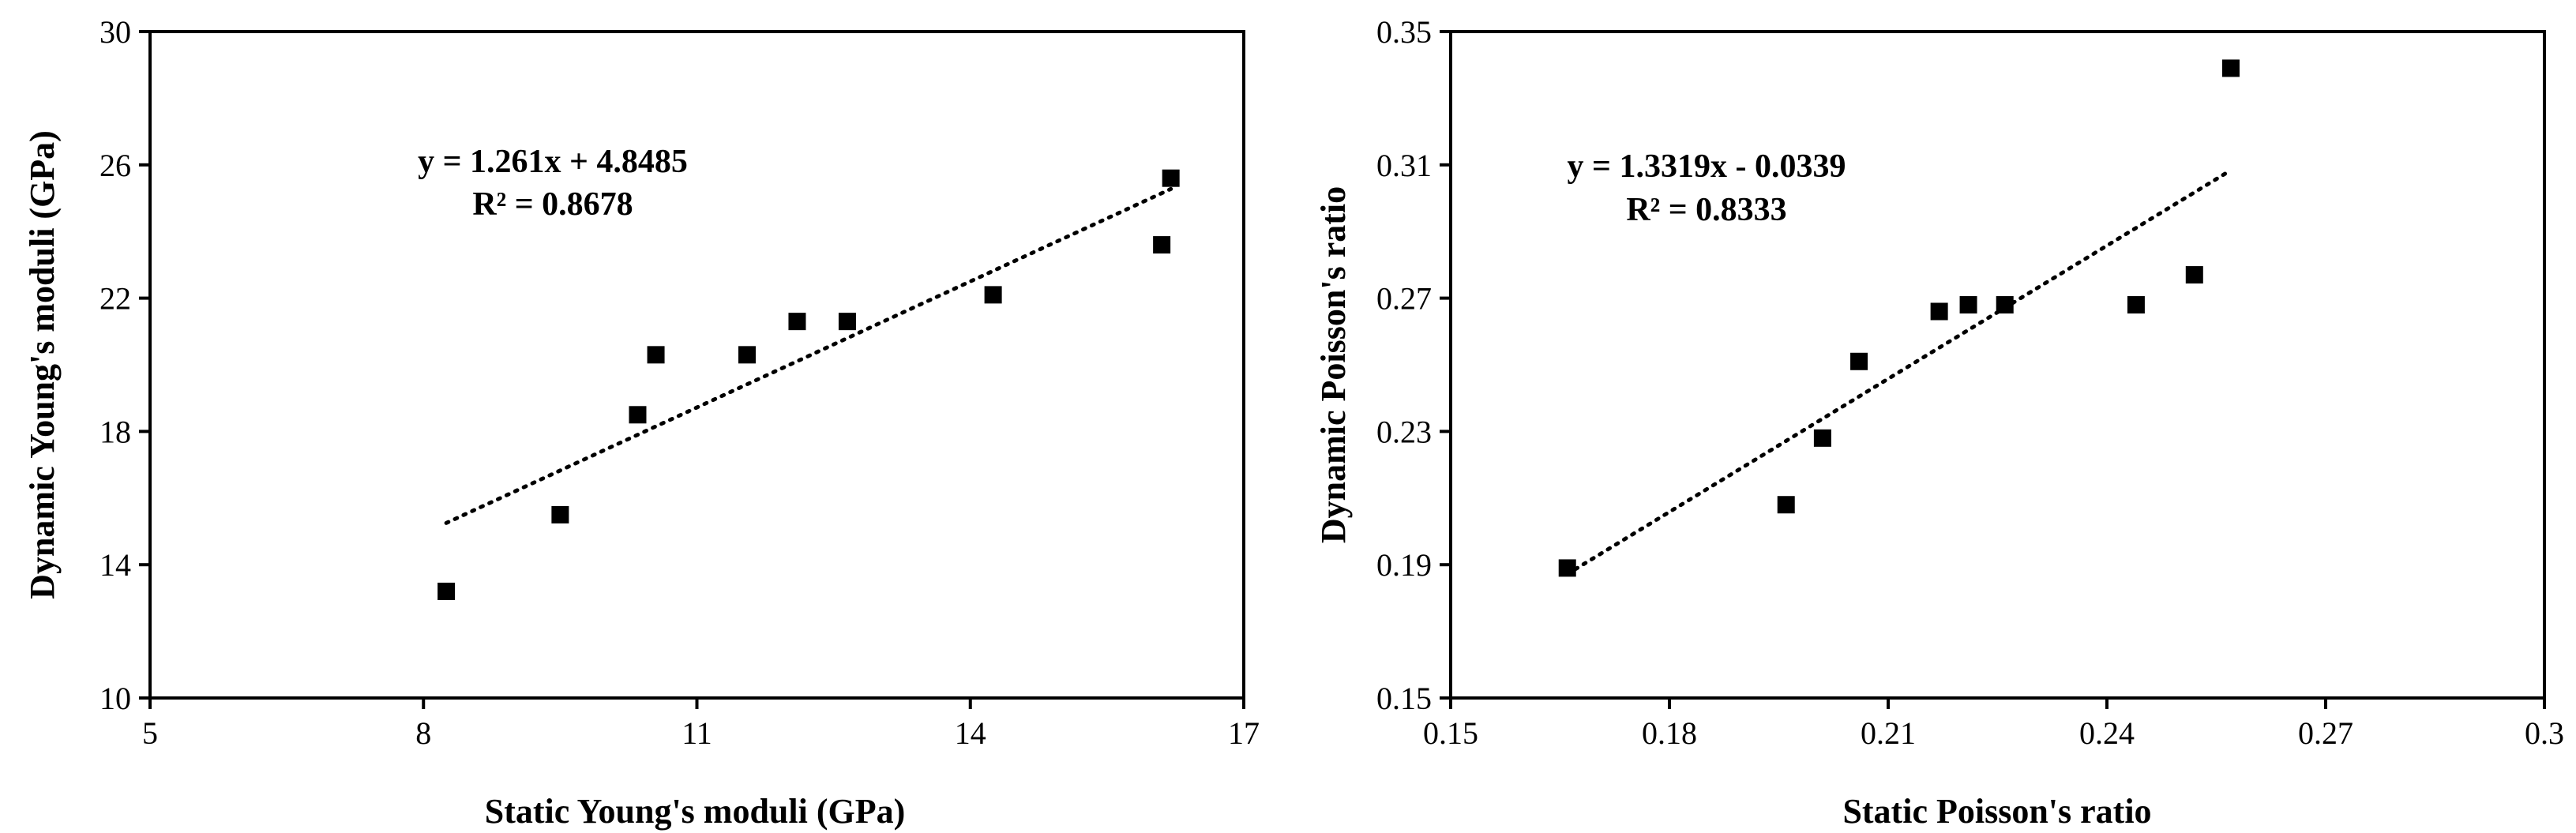 The image size is (2576, 833). What do you see at coordinates (1404, 32) in the screenshot?
I see `y-tick-label: 0.35` at bounding box center [1404, 32].